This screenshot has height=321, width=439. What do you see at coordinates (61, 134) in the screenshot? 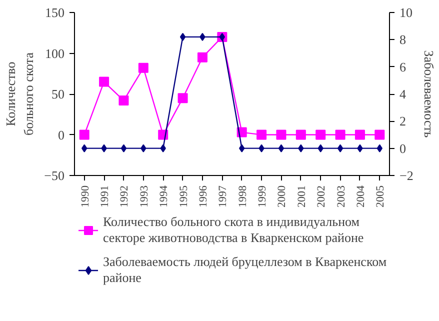
I see `y-tick-label: 0` at bounding box center [61, 134].